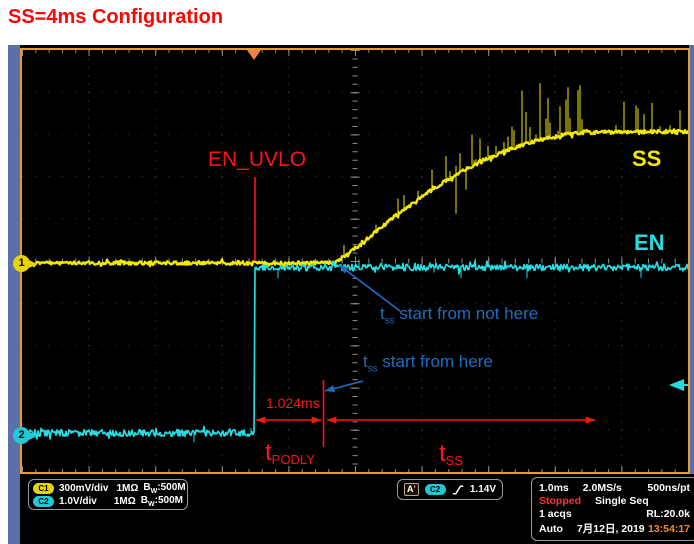  Describe the element at coordinates (108, 501) in the screenshot. I see `channel2-readout: C2 1.0V/div 1MΩ BW:500M` at that location.